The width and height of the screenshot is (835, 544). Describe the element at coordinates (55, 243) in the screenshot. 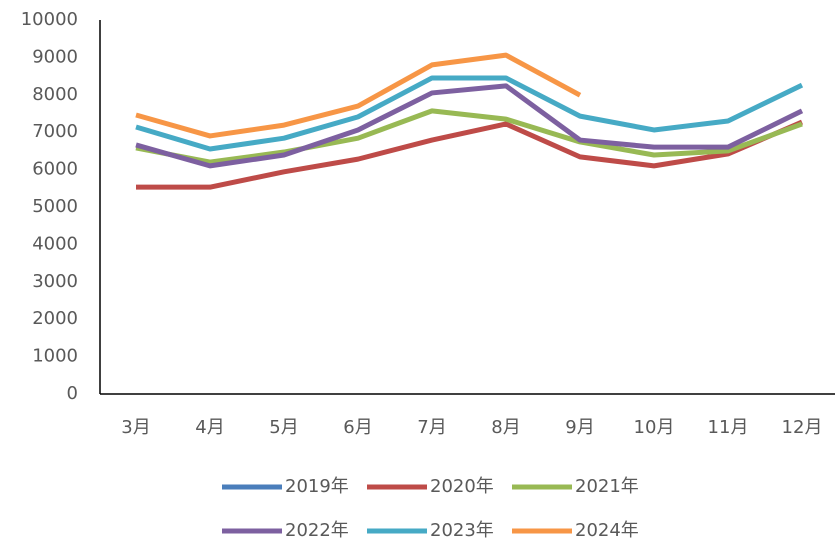

I see `y-tick-label: 4000` at that location.